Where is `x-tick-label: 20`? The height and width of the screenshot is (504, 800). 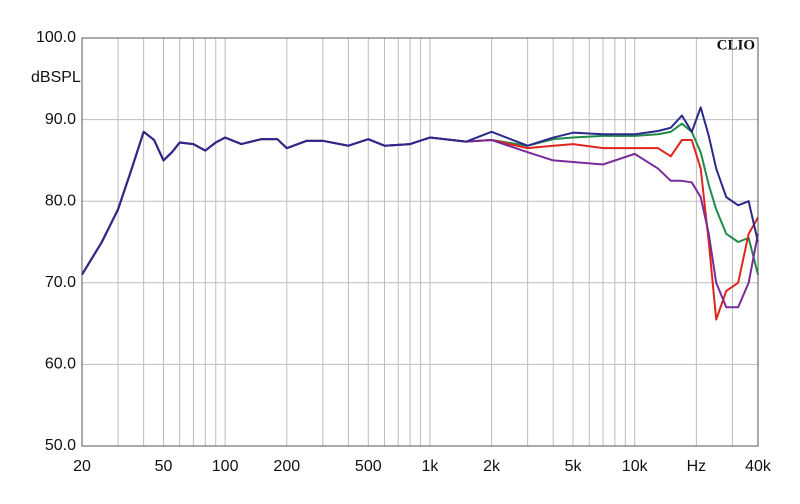 x-tick-label: 20 is located at coordinates (82, 466).